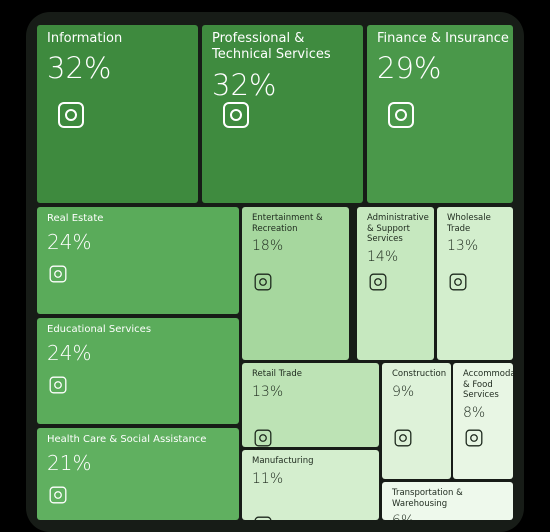 The height and width of the screenshot is (532, 550). I want to click on tile: Administrative & Support Services 14%, so click(395, 283).